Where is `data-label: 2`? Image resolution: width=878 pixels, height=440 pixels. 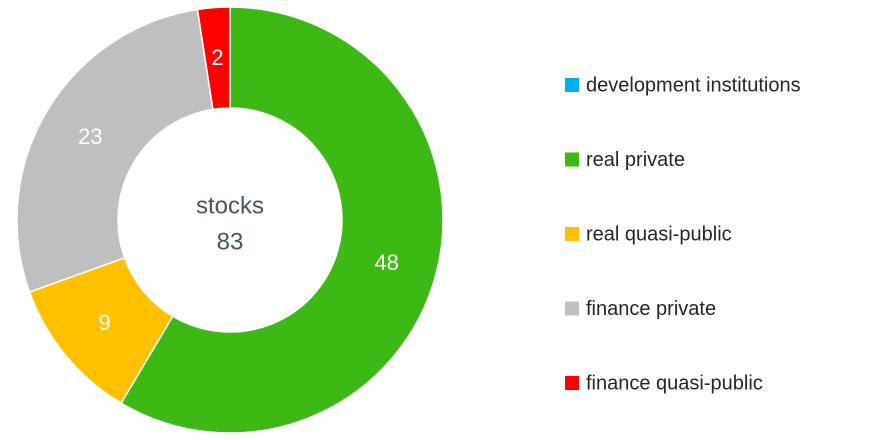 data-label: 2 is located at coordinates (217, 57).